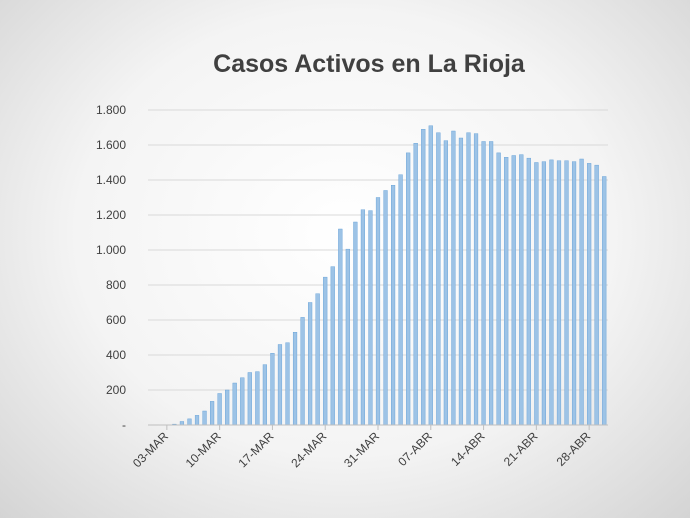 This screenshot has height=518, width=690. Describe the element at coordinates (124, 425) in the screenshot. I see `y-tick-label: -` at that location.